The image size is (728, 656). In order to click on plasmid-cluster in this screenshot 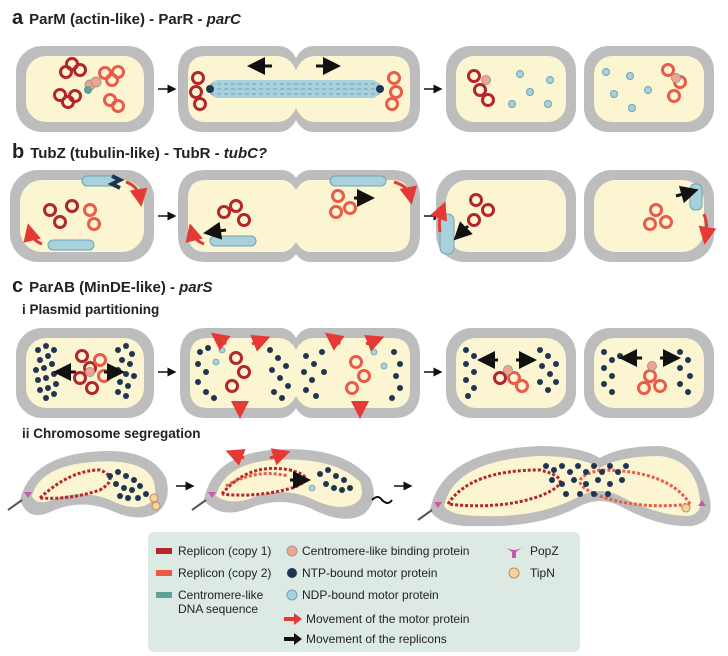, I will do `click(89, 85)`.